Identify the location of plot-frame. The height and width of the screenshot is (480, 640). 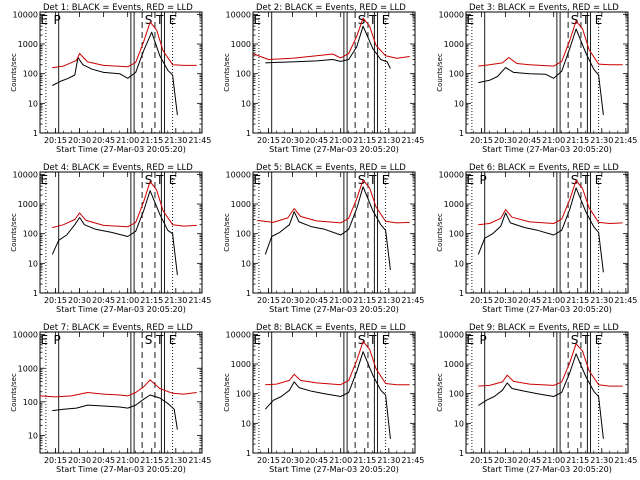
(121, 392).